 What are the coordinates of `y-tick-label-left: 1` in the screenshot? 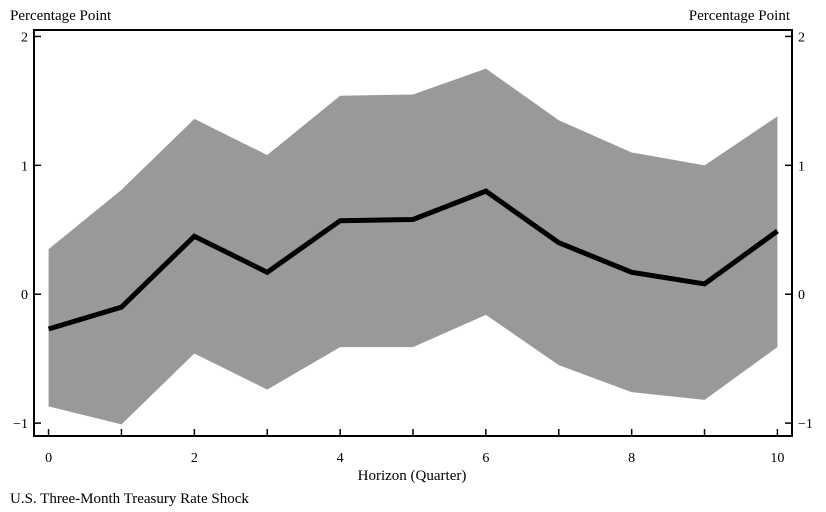 It's located at (24, 166).